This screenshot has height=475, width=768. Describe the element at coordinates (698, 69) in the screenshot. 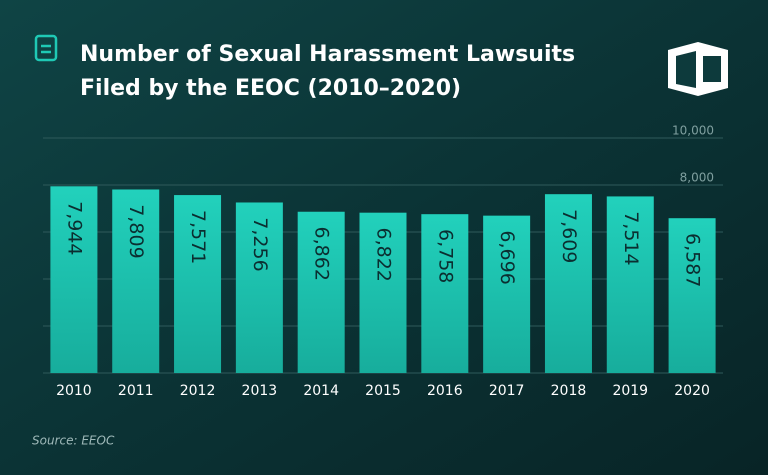

I see `logo` at that location.